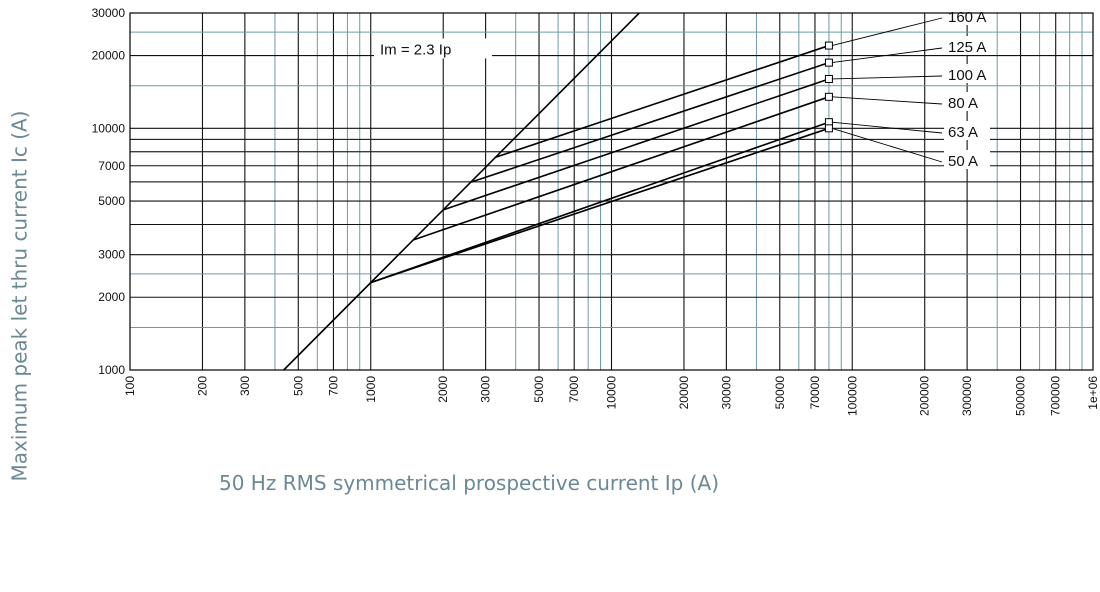  What do you see at coordinates (963, 132) in the screenshot?
I see `series-label: 63 A` at bounding box center [963, 132].